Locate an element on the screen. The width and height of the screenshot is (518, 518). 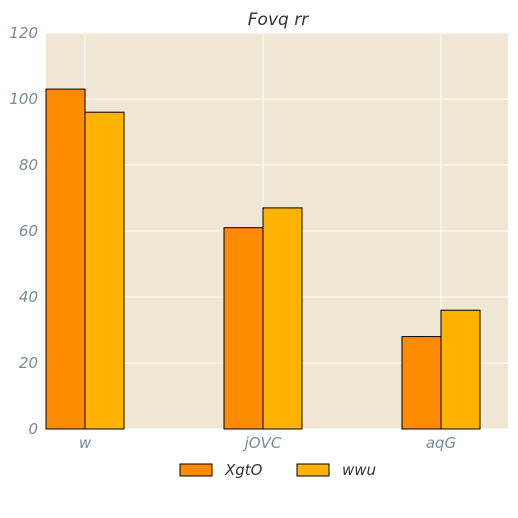
legend-label: wwu is located at coordinates (359, 470).